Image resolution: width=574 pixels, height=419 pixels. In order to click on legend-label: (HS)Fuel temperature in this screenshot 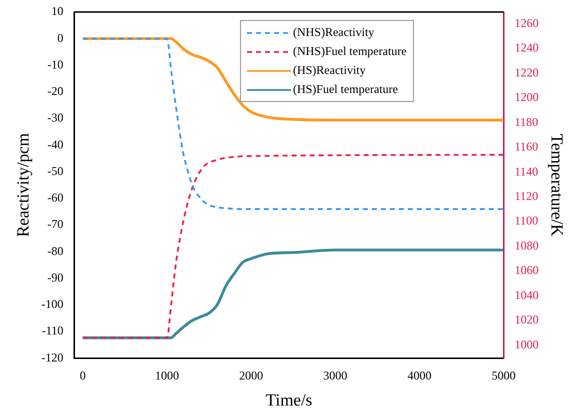, I will do `click(345, 89)`.